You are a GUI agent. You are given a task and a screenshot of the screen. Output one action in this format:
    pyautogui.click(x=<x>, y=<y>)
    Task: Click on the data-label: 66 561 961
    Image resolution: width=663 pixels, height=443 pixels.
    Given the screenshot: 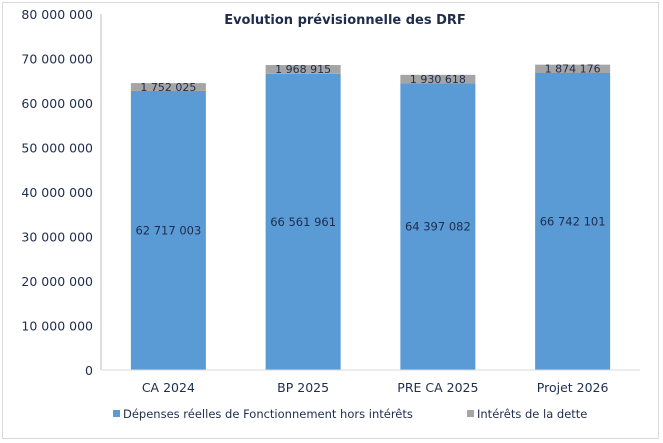 What is the action you would take?
    pyautogui.click(x=303, y=222)
    